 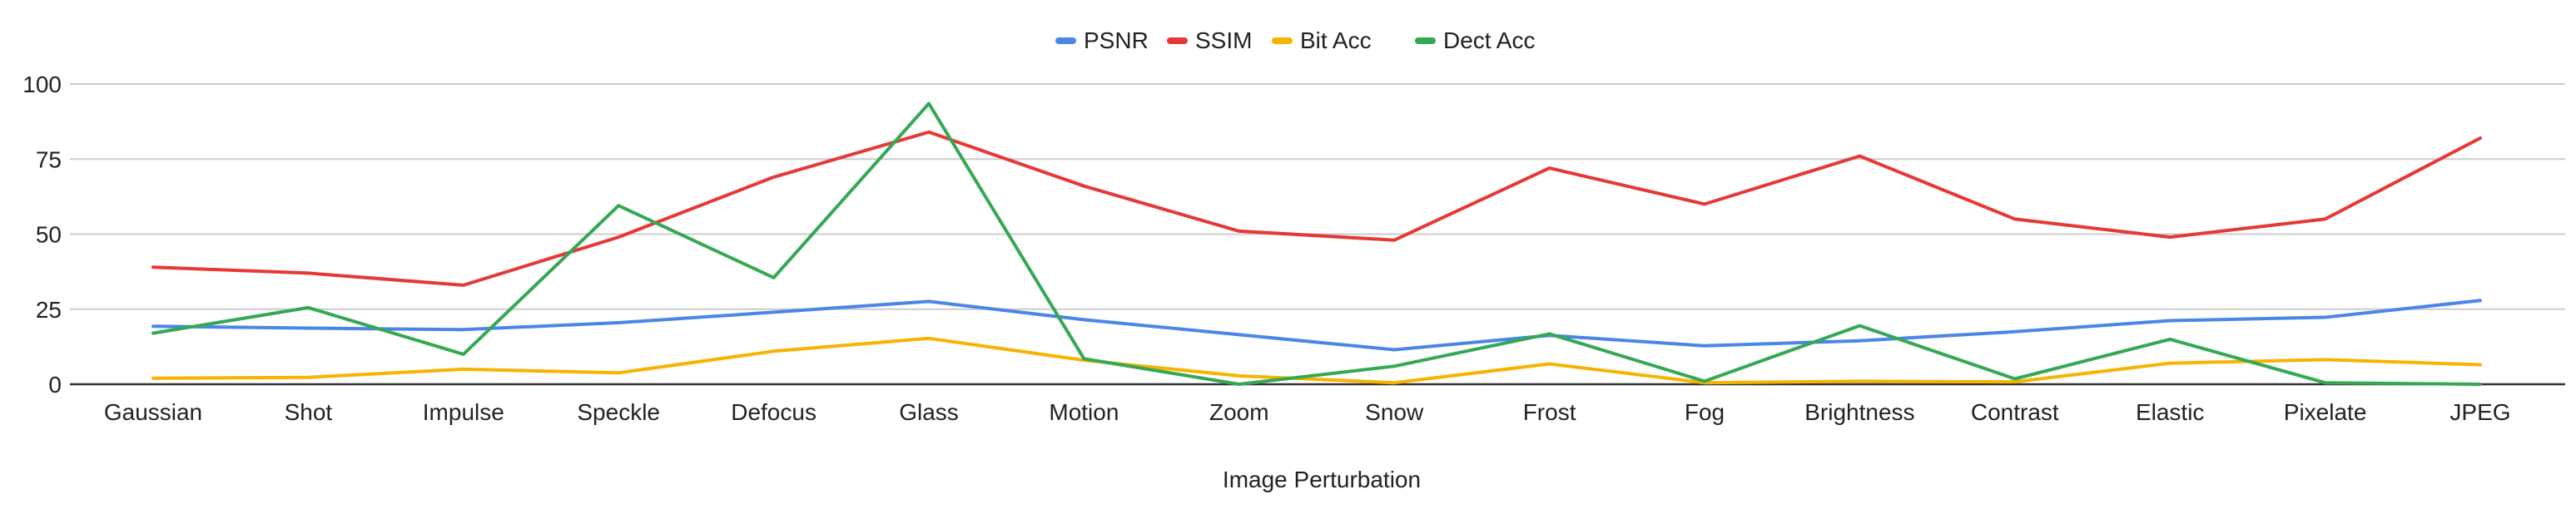 I want to click on x-tick-label: Defocus, so click(x=773, y=412).